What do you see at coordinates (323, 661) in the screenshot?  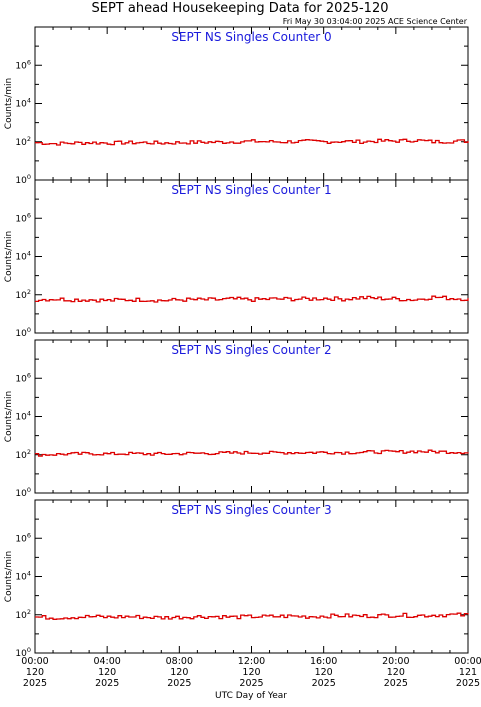 I see `x-tick-label-time: 16:00` at bounding box center [323, 661].